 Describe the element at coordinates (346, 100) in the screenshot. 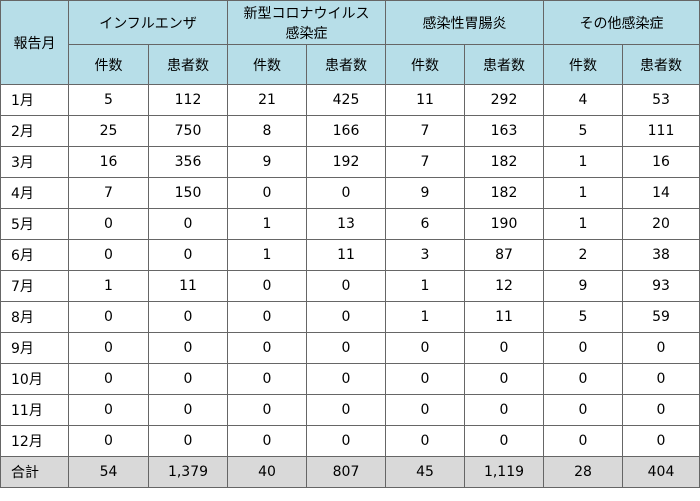

I see `cell: 425` at that location.